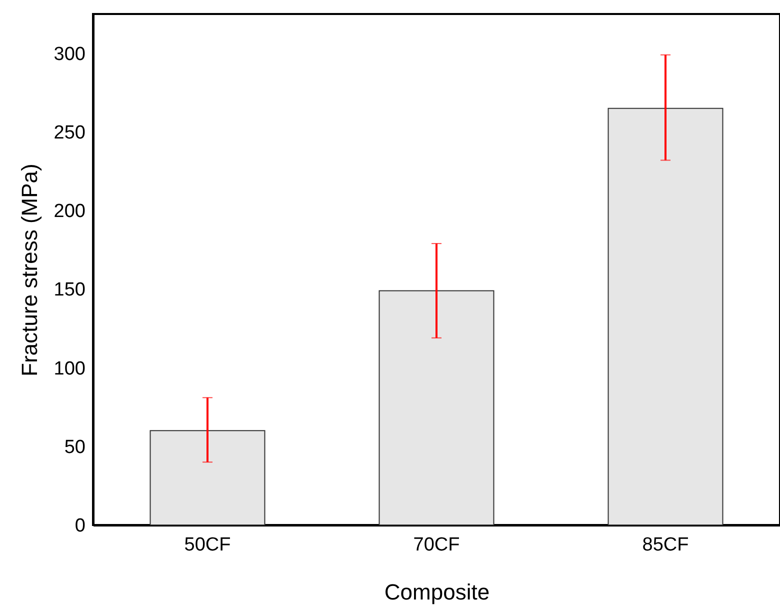 The width and height of the screenshot is (780, 607). What do you see at coordinates (70, 369) in the screenshot?
I see `y-tick-label: 100` at bounding box center [70, 369].